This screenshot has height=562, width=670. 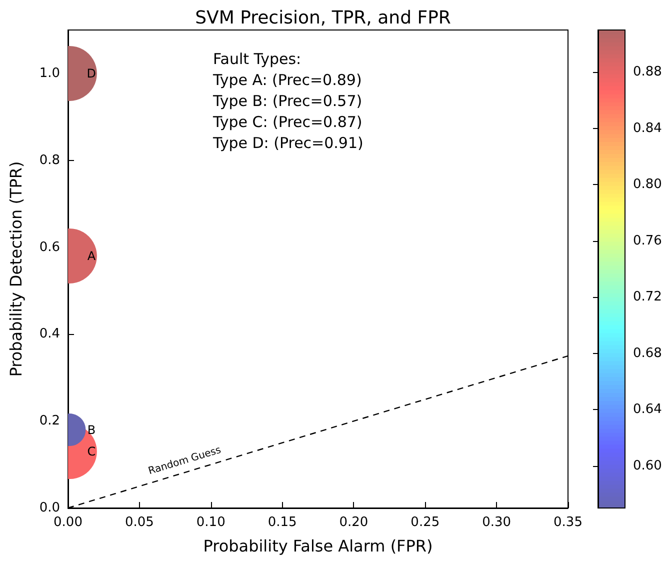 What do you see at coordinates (16, 269) in the screenshot?
I see `y-axis-title: Probability Detection (TPR)` at bounding box center [16, 269].